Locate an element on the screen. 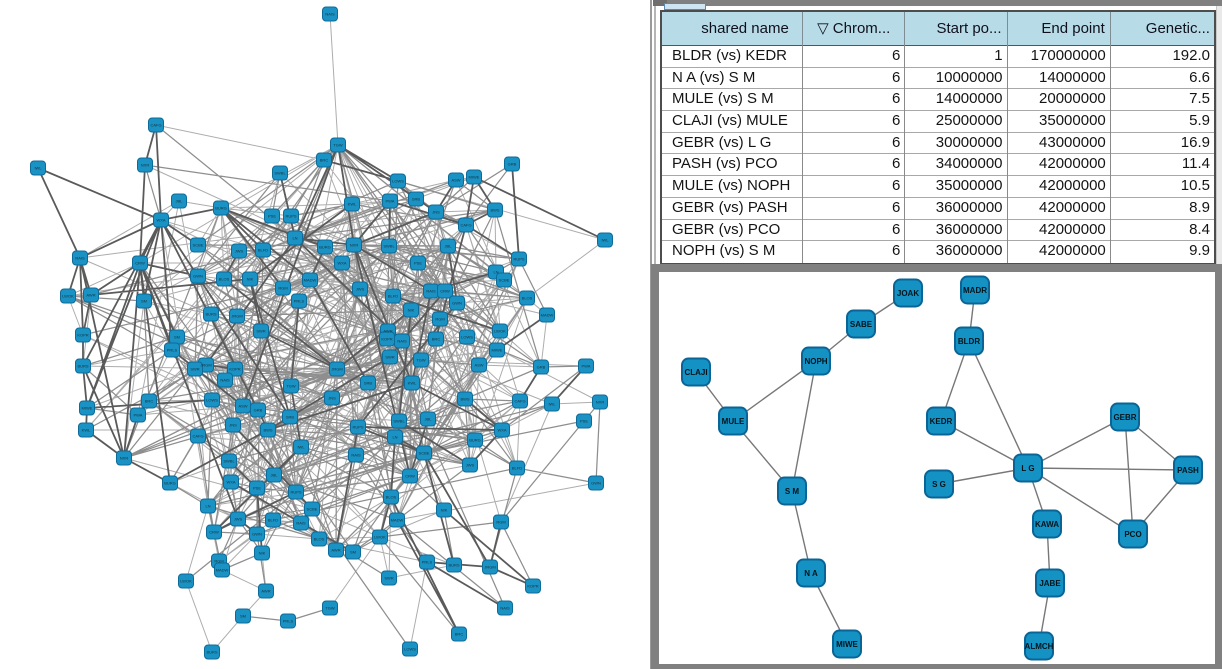  svg-text: GWN is located at coordinates (457, 303).